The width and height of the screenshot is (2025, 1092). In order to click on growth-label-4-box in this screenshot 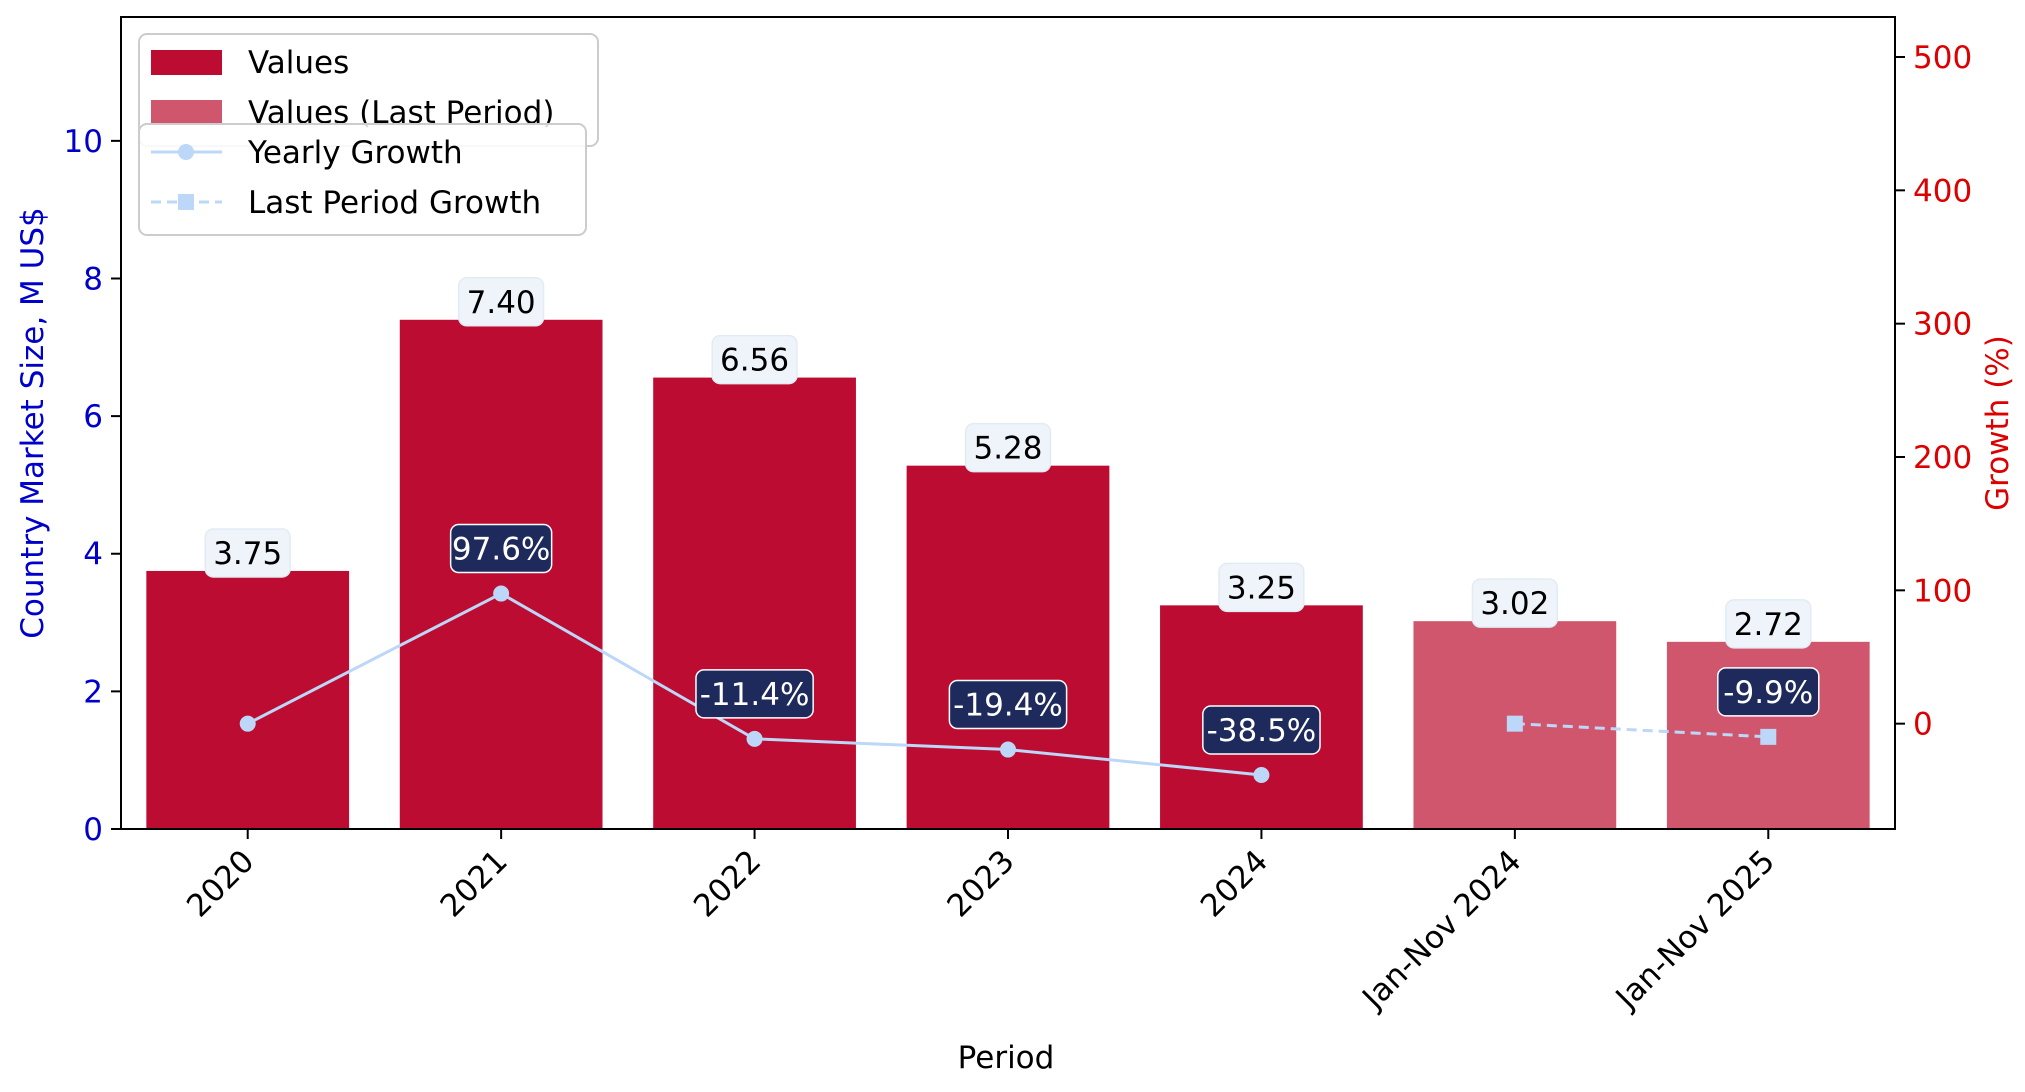, I will do `click(1261, 730)`.